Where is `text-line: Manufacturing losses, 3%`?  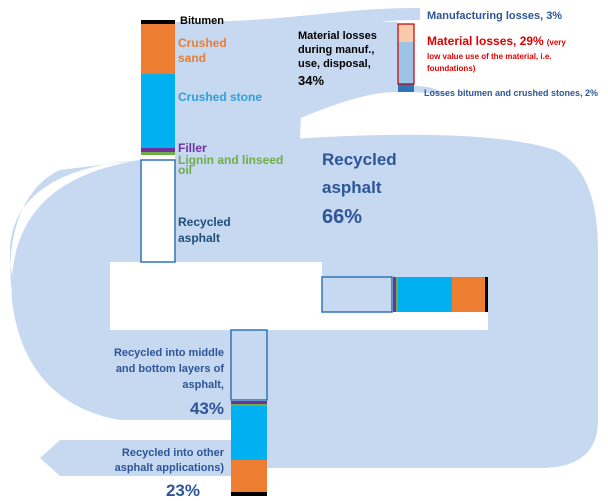 text-line: Manufacturing losses, 3% is located at coordinates (494, 16).